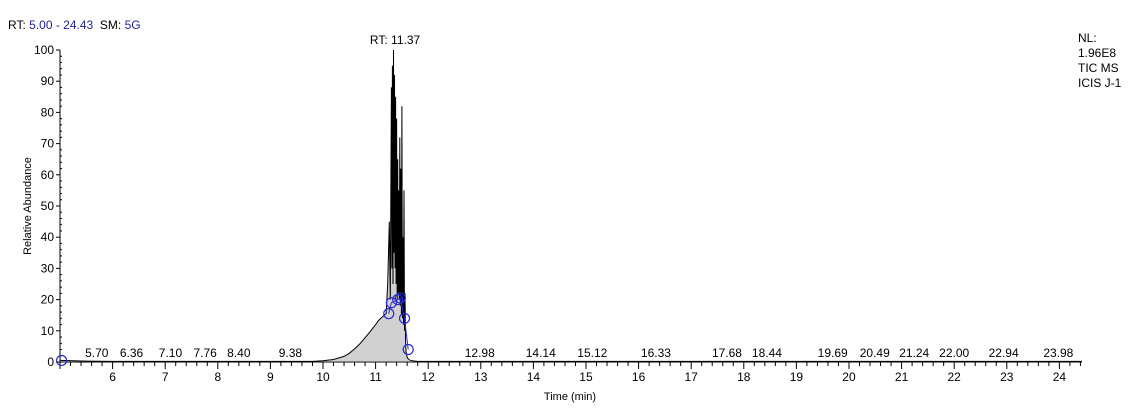 The image size is (1139, 420). I want to click on x-tick-label: 7, so click(165, 377).